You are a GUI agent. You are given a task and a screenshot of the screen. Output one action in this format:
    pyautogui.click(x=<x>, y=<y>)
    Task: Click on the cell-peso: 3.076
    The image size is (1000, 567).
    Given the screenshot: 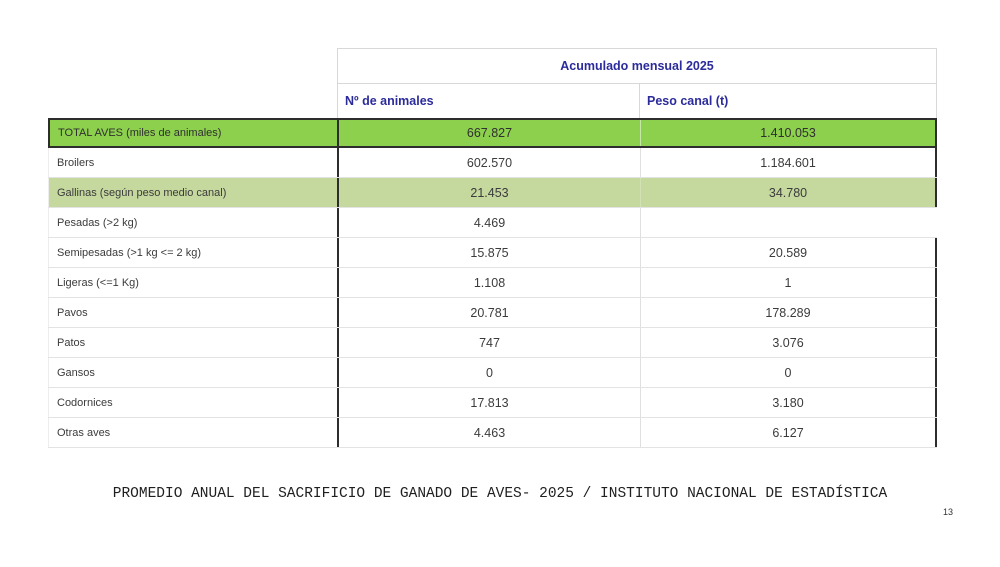 What is the action you would take?
    pyautogui.click(x=788, y=342)
    